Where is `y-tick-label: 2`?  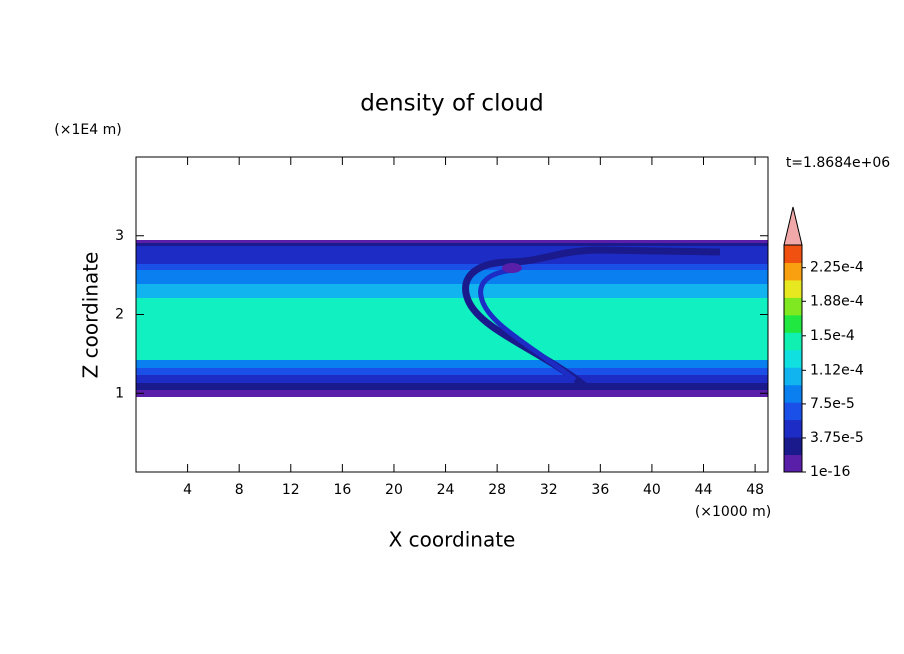
y-tick-label: 2 is located at coordinates (119, 315).